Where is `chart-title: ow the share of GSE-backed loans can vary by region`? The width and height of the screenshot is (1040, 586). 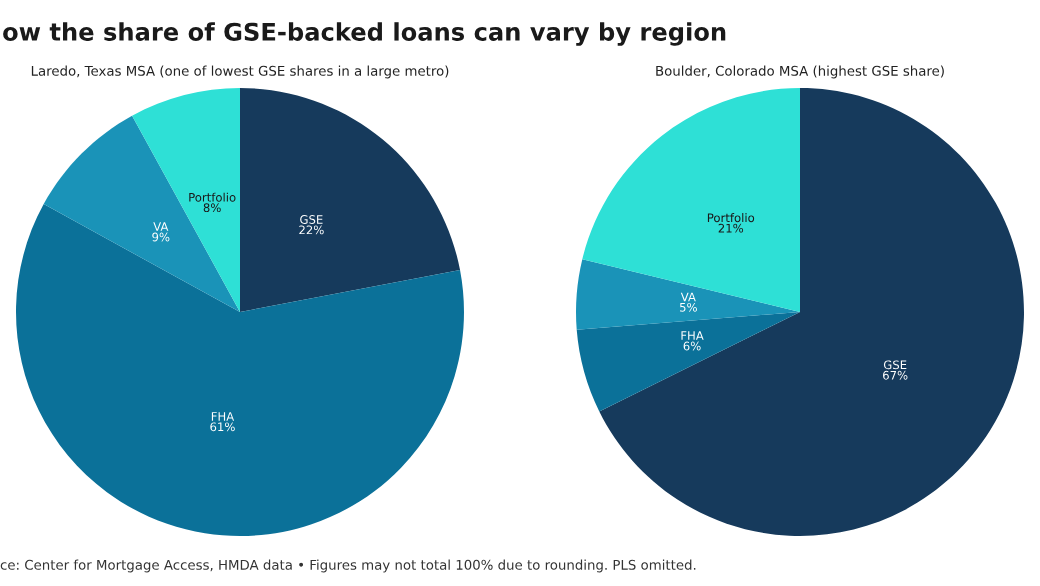
chart-title: ow the share of GSE-backed loans can vary by region is located at coordinates (364, 34).